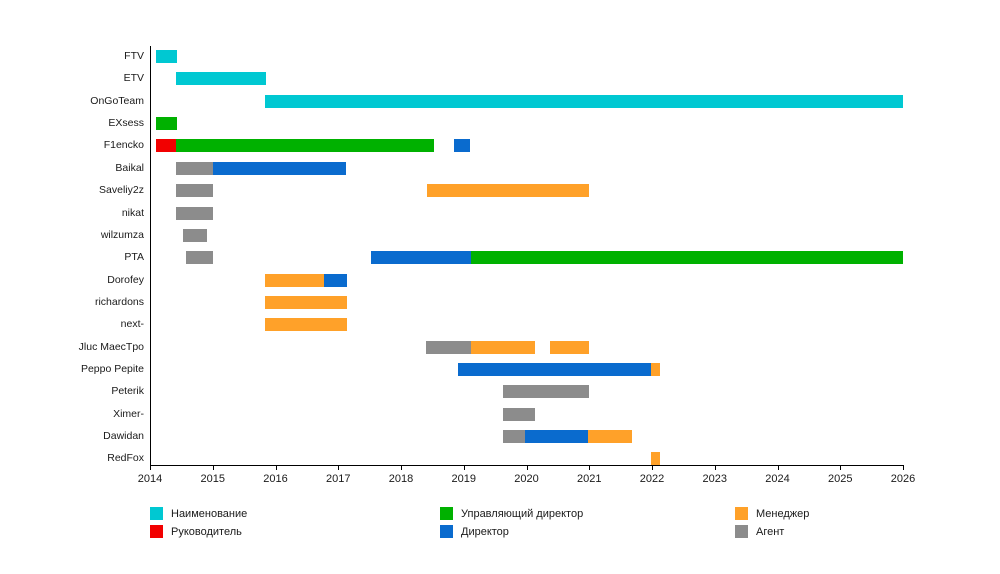 The width and height of the screenshot is (1000, 574). Describe the element at coordinates (123, 436) in the screenshot. I see `row-label: Dawidan` at that location.